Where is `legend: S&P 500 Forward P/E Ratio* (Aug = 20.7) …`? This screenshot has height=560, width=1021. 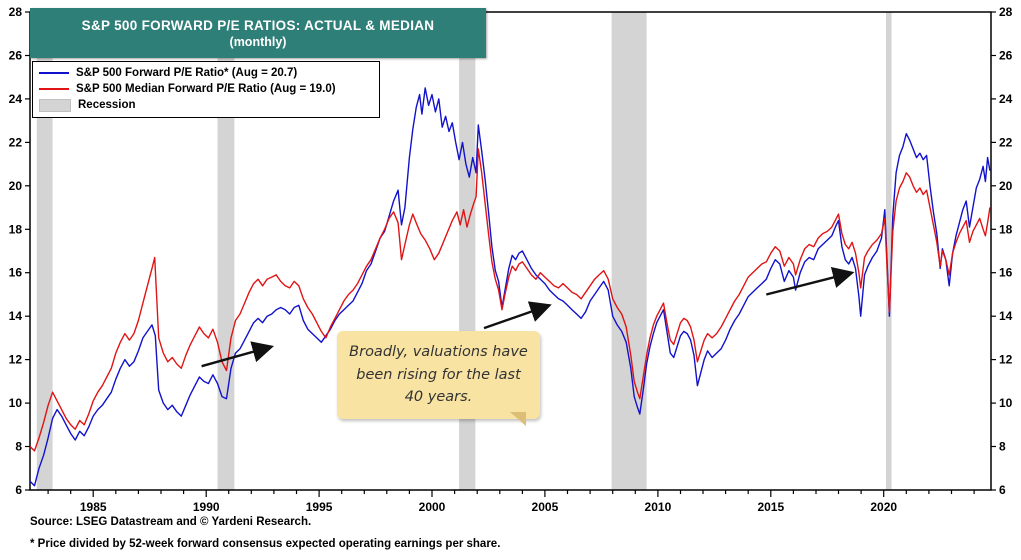 legend: S&P 500 Forward P/E Ratio* (Aug = 20.7) … is located at coordinates (206, 89).